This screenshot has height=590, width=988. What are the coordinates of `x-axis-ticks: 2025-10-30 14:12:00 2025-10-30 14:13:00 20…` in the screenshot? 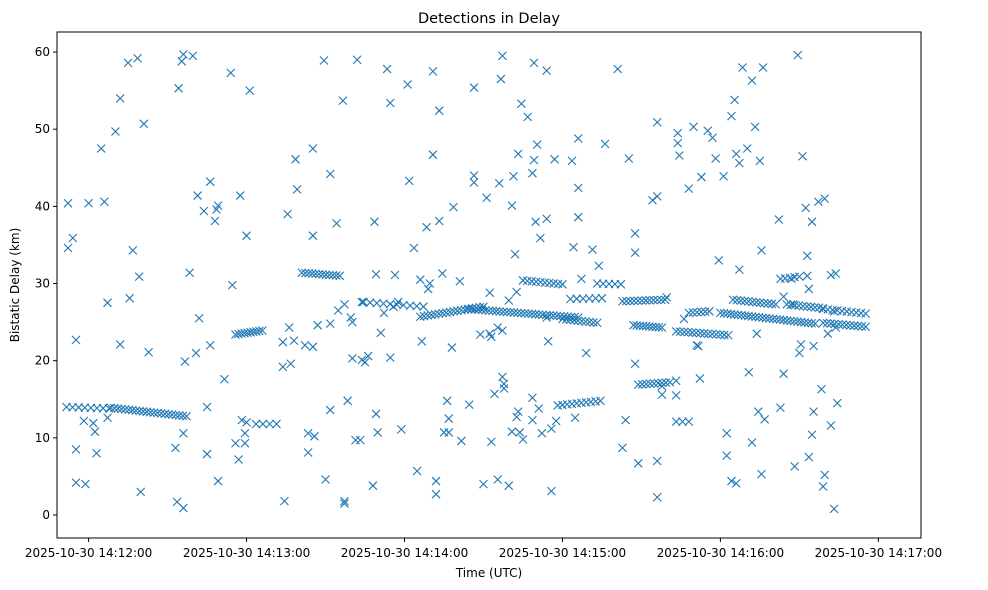 It's located at (483, 549).